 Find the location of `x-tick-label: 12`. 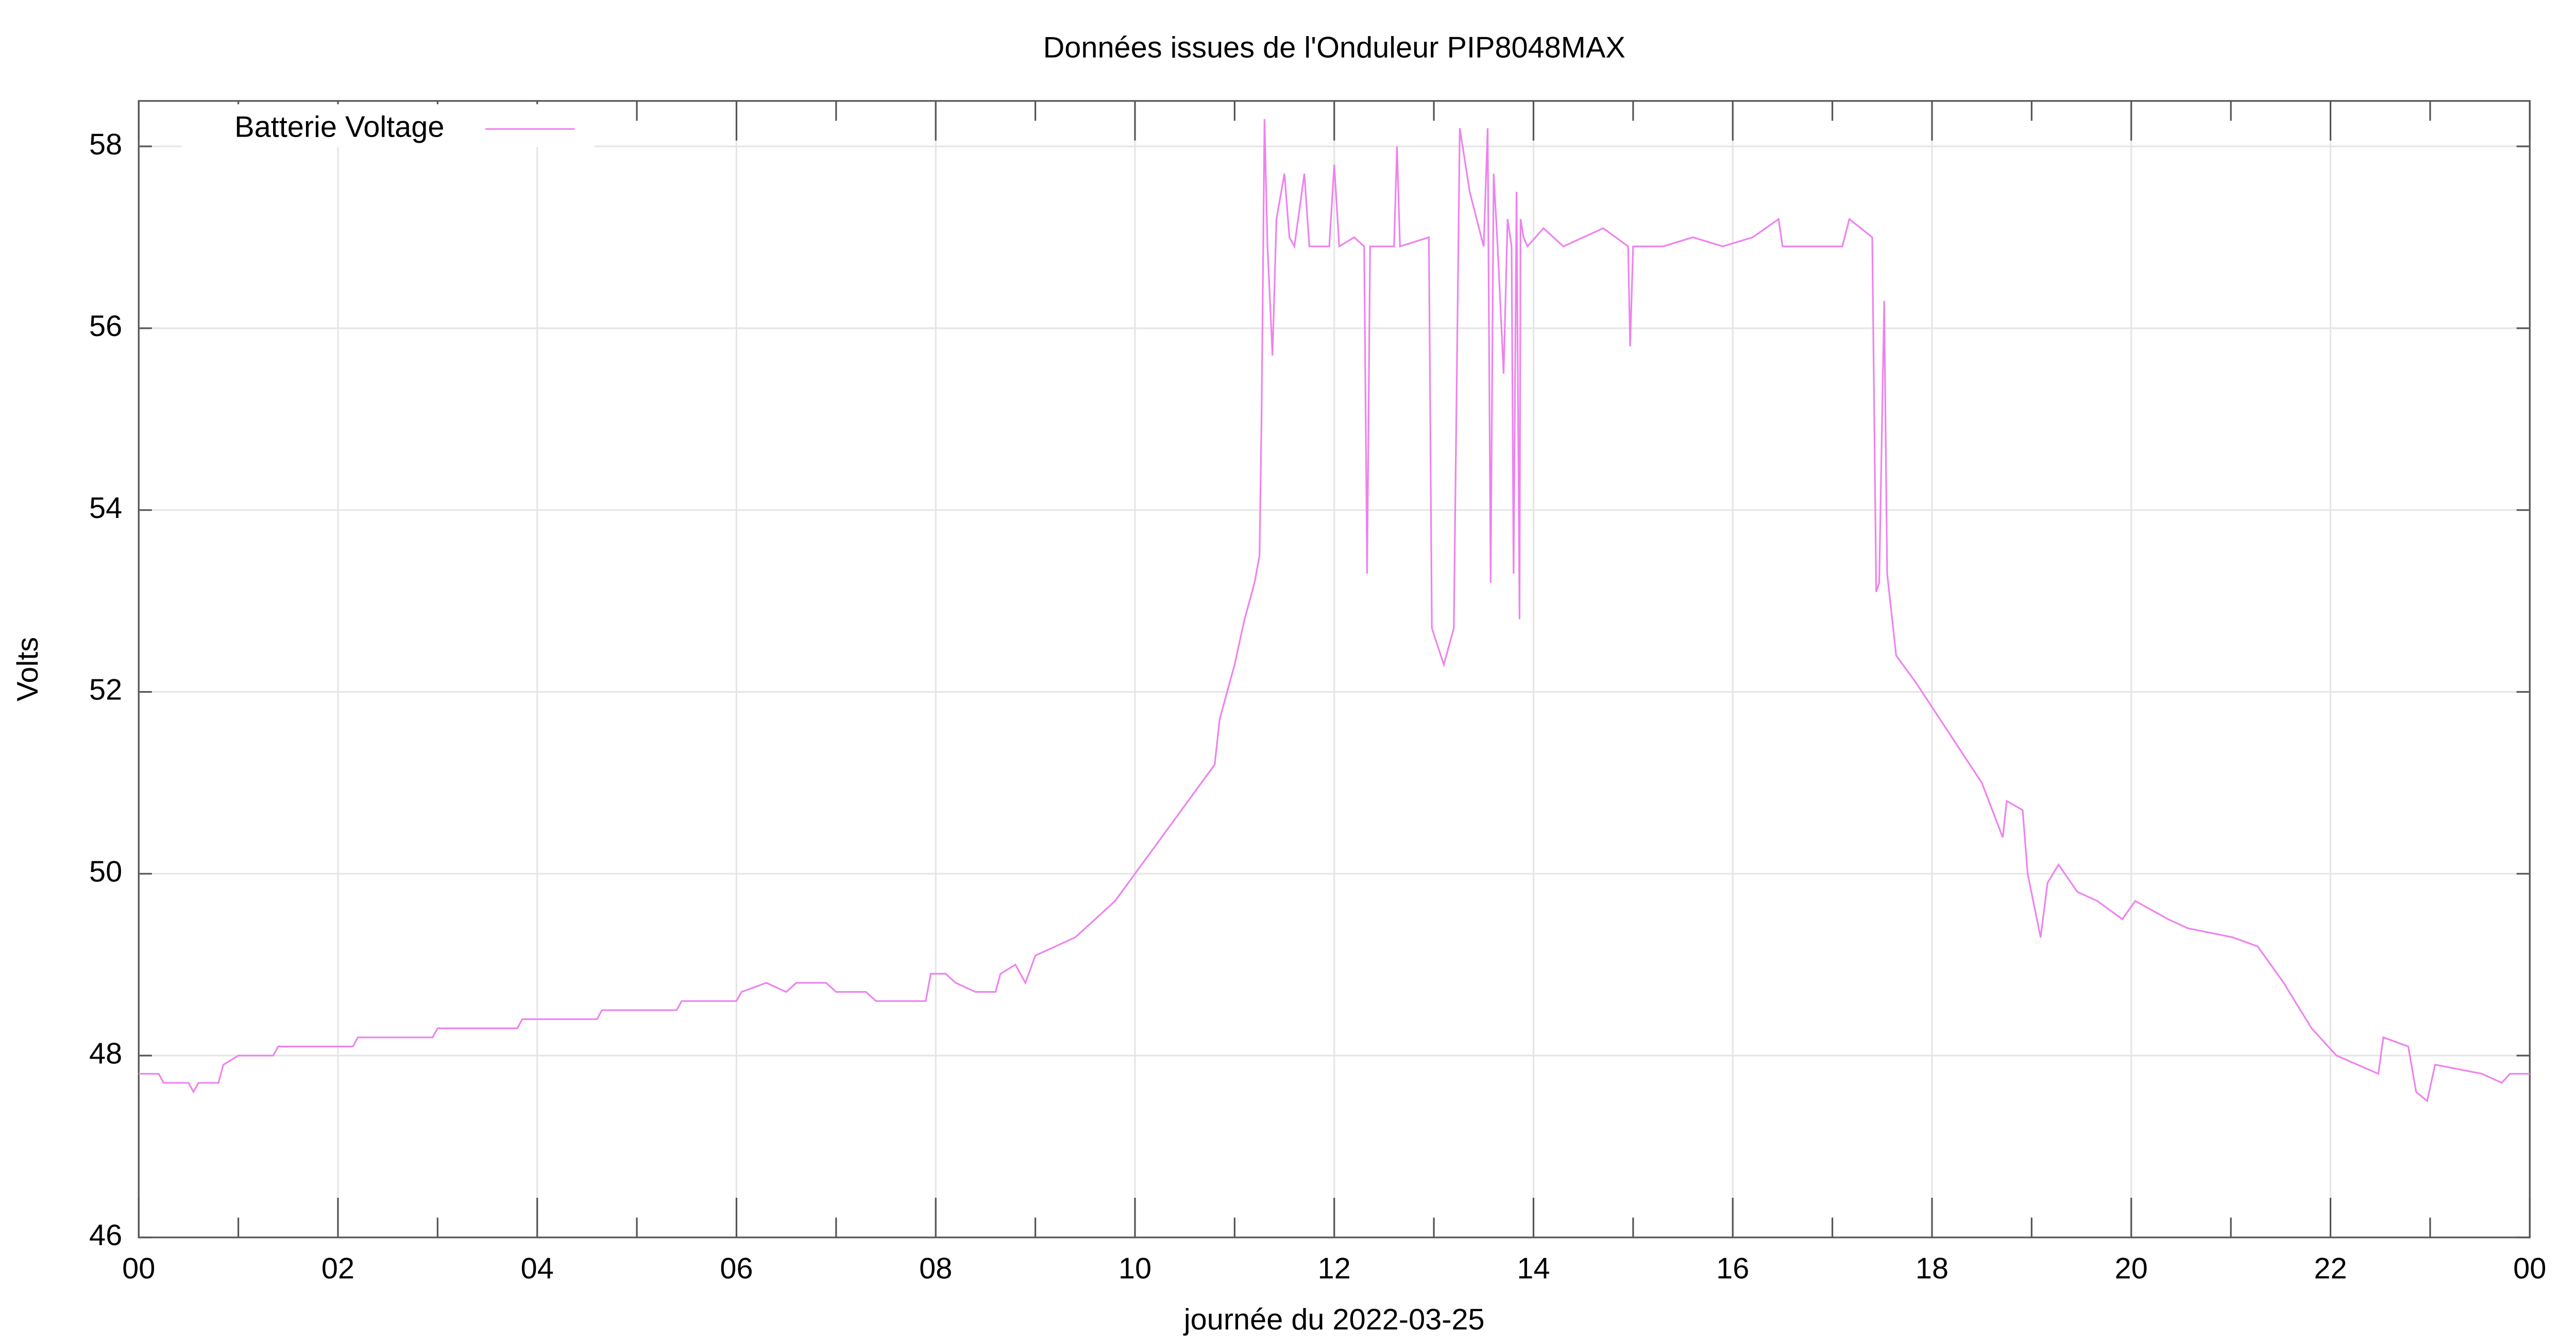

x-tick-label: 12 is located at coordinates (1334, 1268).